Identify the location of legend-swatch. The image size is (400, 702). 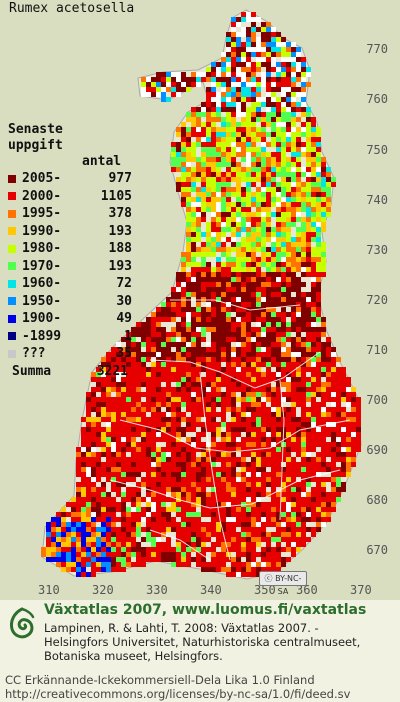
(12, 178).